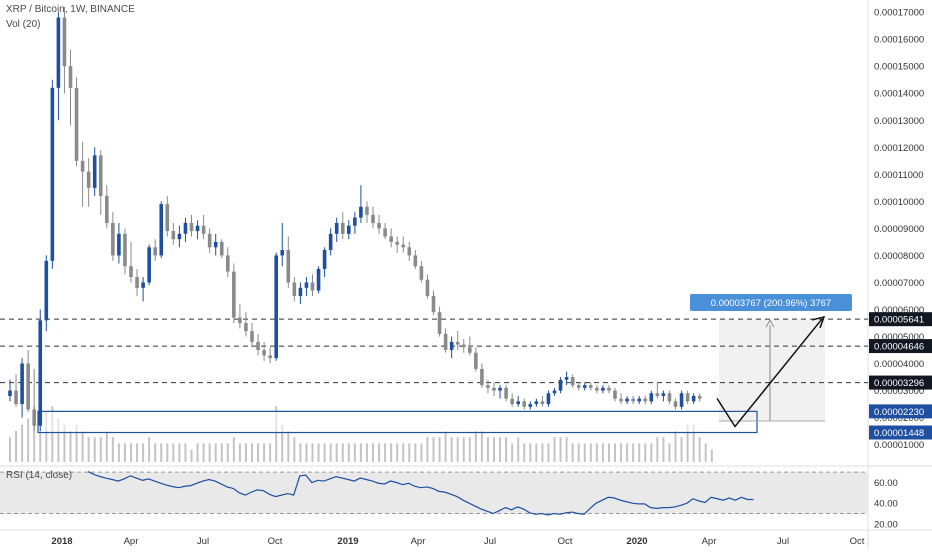 The width and height of the screenshot is (932, 555). Describe the element at coordinates (886, 524) in the screenshot. I see `rsi-tick-label: 20.00` at that location.